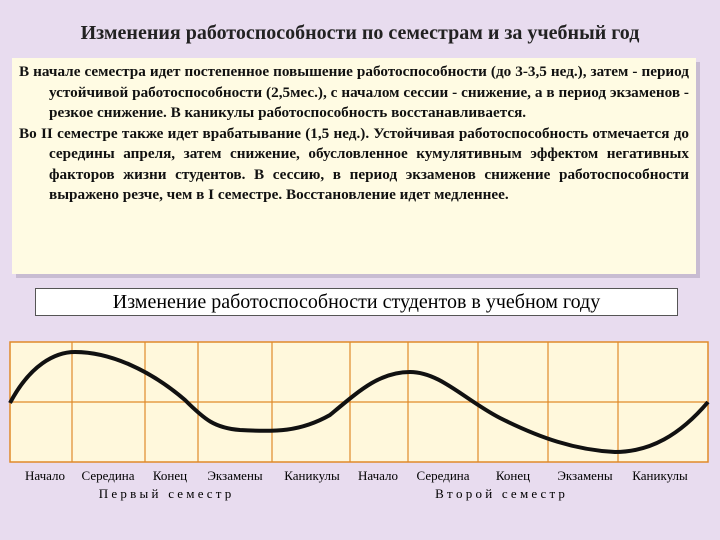 This screenshot has height=540, width=720. What do you see at coordinates (500, 493) in the screenshot?
I see `semester-label: В т о р о й с е м е с т р` at bounding box center [500, 493].